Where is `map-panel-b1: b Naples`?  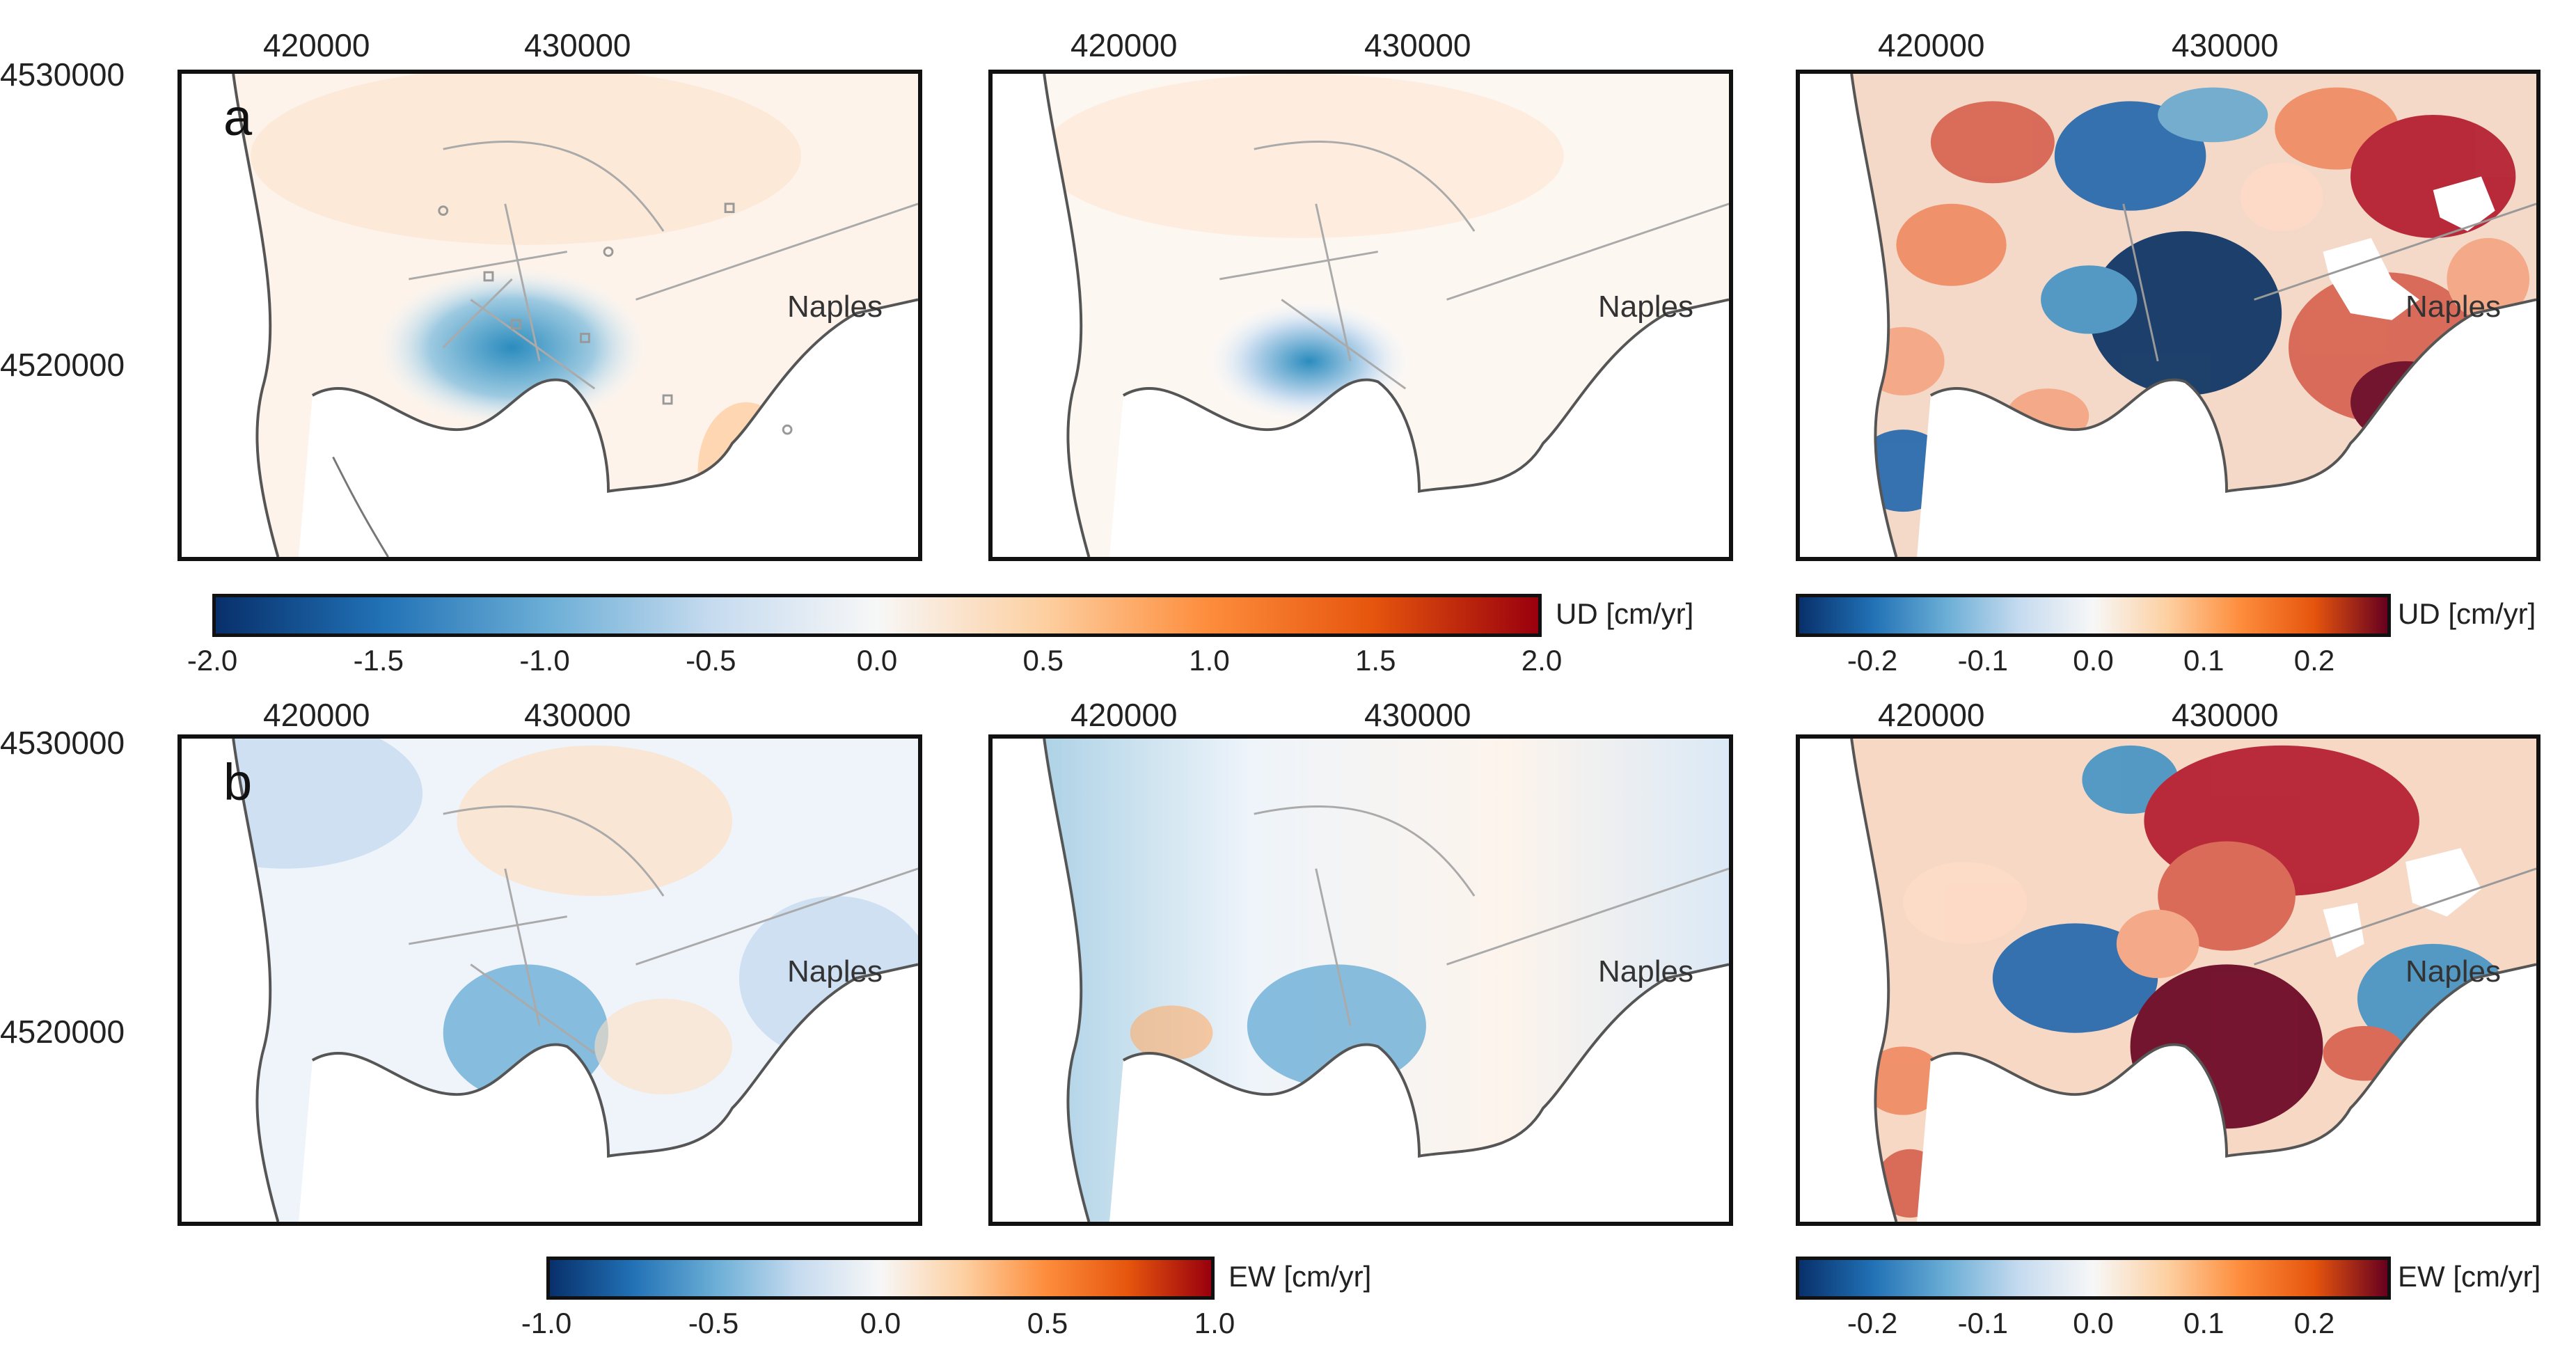
map-panel-b1: b Naples is located at coordinates (549, 980).